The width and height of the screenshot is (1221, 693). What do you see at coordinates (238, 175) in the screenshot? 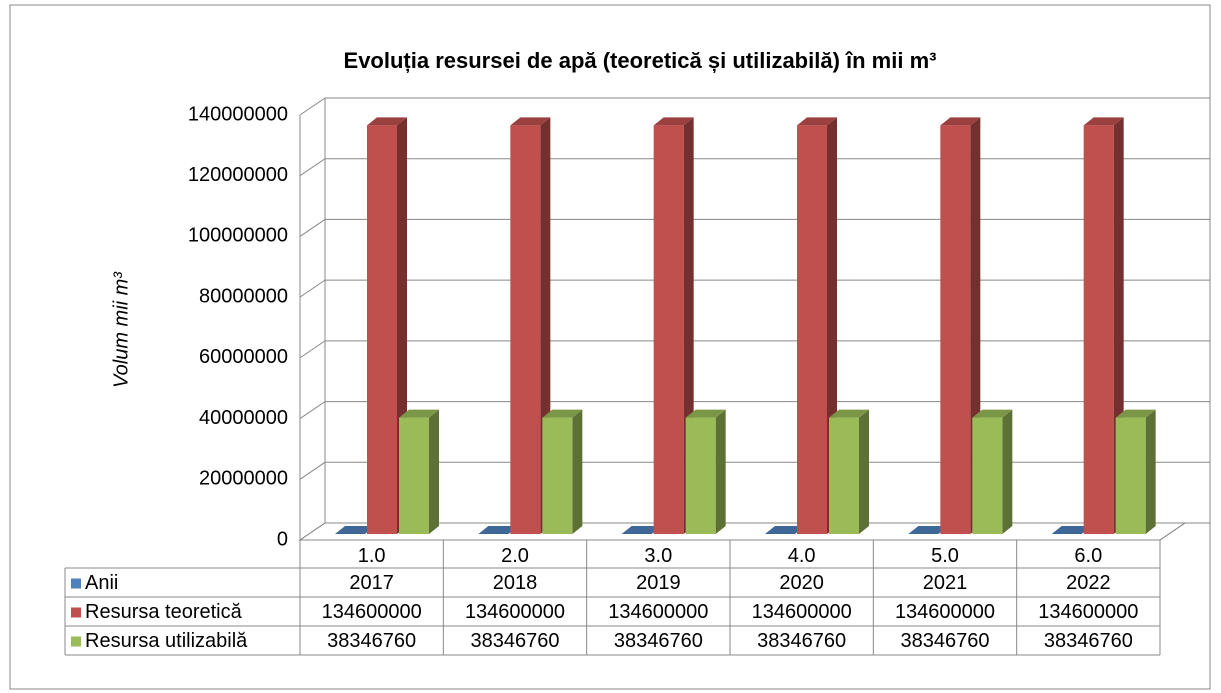
I see `y-tick-label: 120000000` at bounding box center [238, 175].